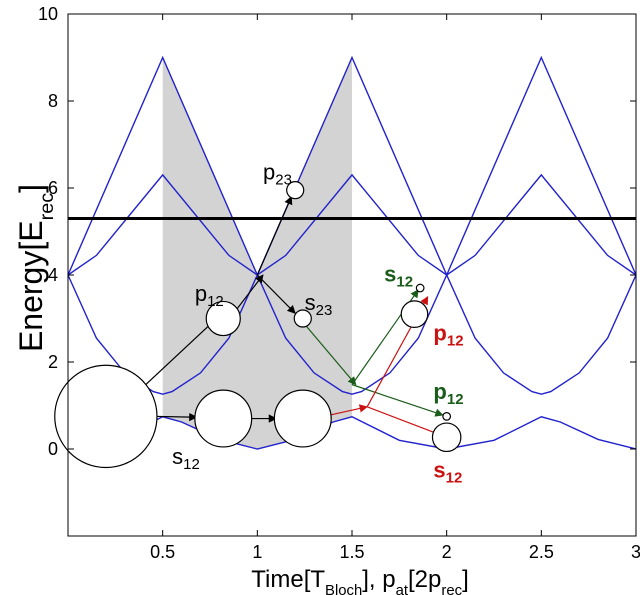 The image size is (640, 595). Describe the element at coordinates (414, 314) in the screenshot. I see `red-p12-state` at that location.